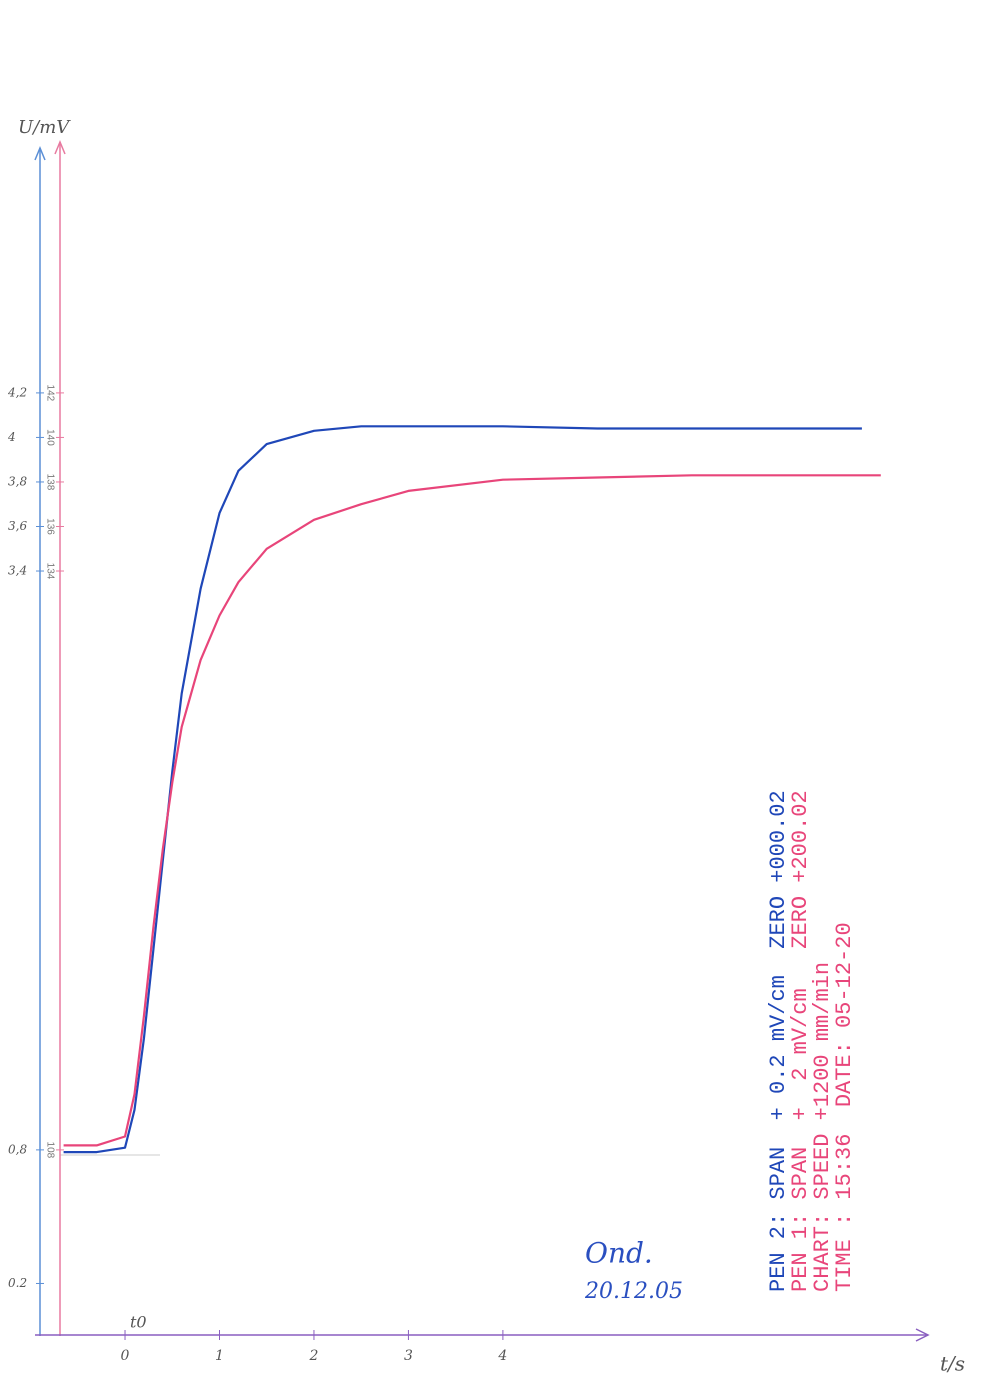 The height and width of the screenshot is (1392, 990). I want to click on y2-tick-label: 134, so click(49, 571).